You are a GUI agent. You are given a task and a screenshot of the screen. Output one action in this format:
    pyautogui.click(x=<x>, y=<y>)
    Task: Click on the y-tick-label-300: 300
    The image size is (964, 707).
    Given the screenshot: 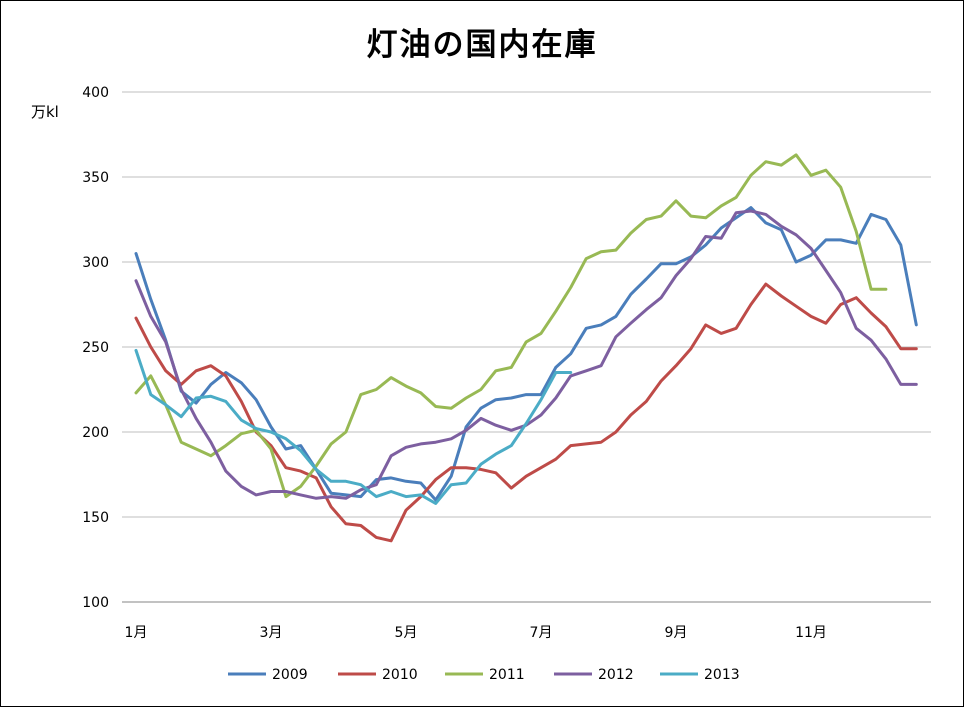 What is the action you would take?
    pyautogui.click(x=95, y=263)
    